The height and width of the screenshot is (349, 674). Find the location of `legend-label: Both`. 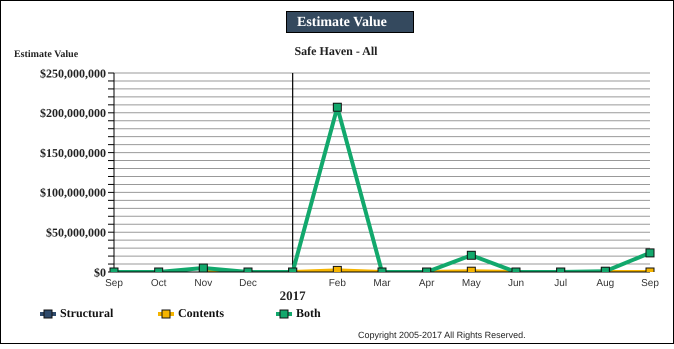

legend-label: Both is located at coordinates (308, 313).